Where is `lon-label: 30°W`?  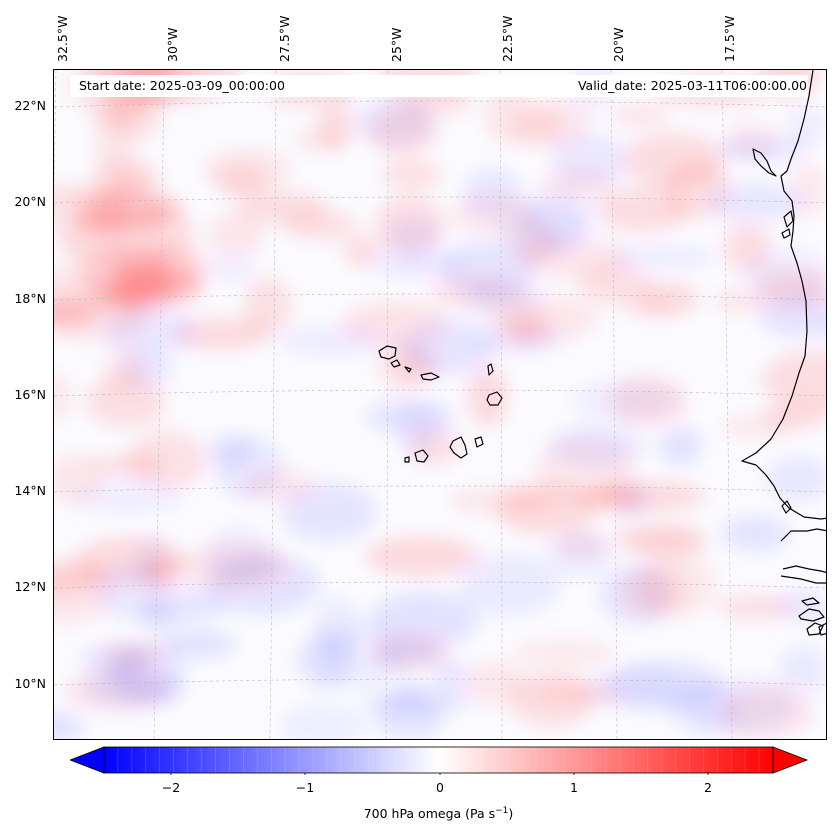
lon-label: 30°W is located at coordinates (172, 44).